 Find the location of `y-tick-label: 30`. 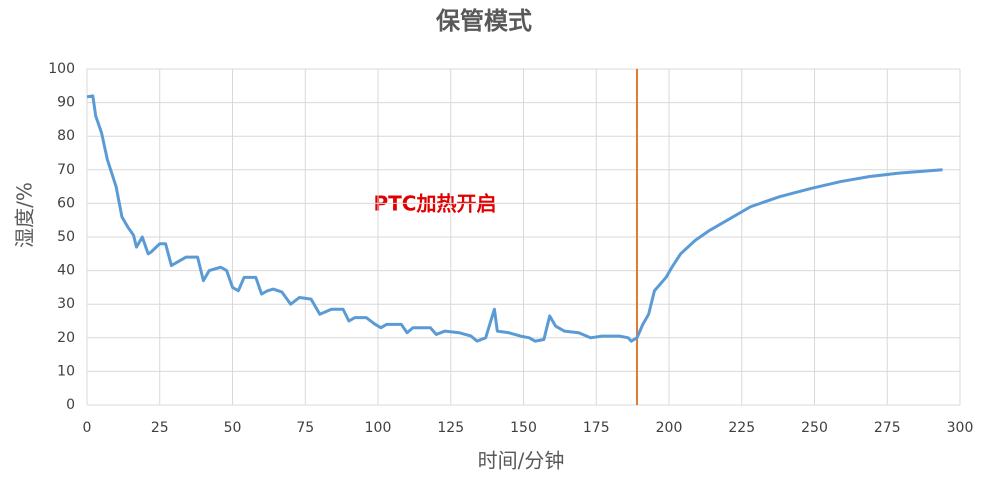

y-tick-label: 30 is located at coordinates (66, 304).